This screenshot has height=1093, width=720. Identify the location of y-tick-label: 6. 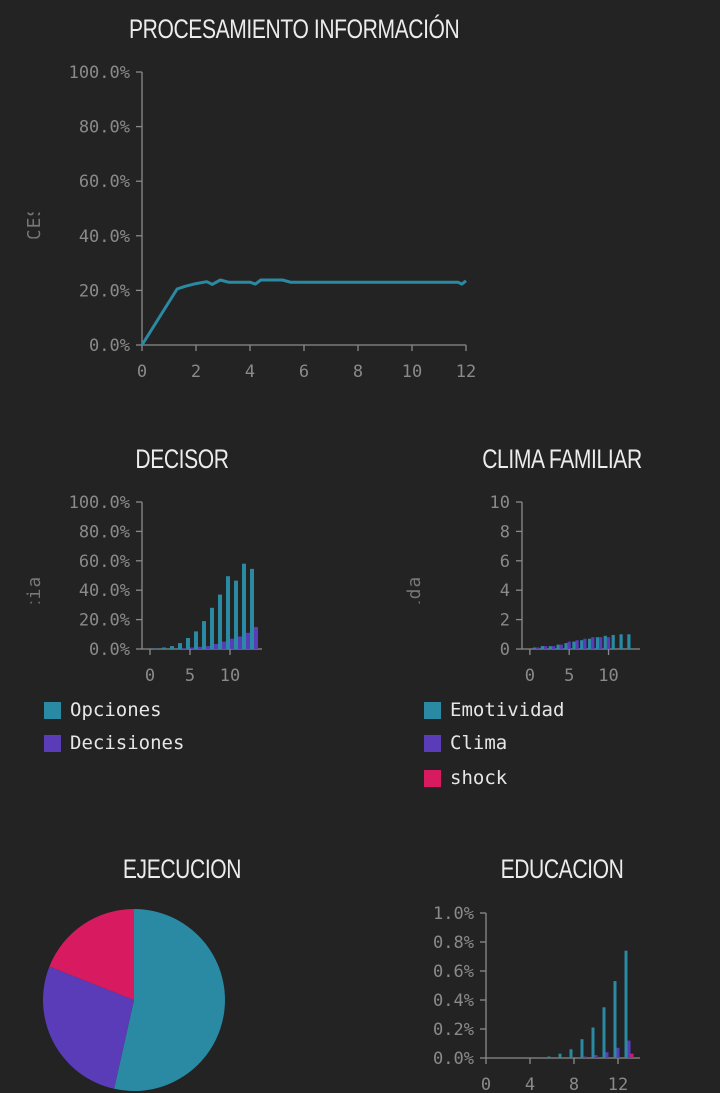
(505, 562).